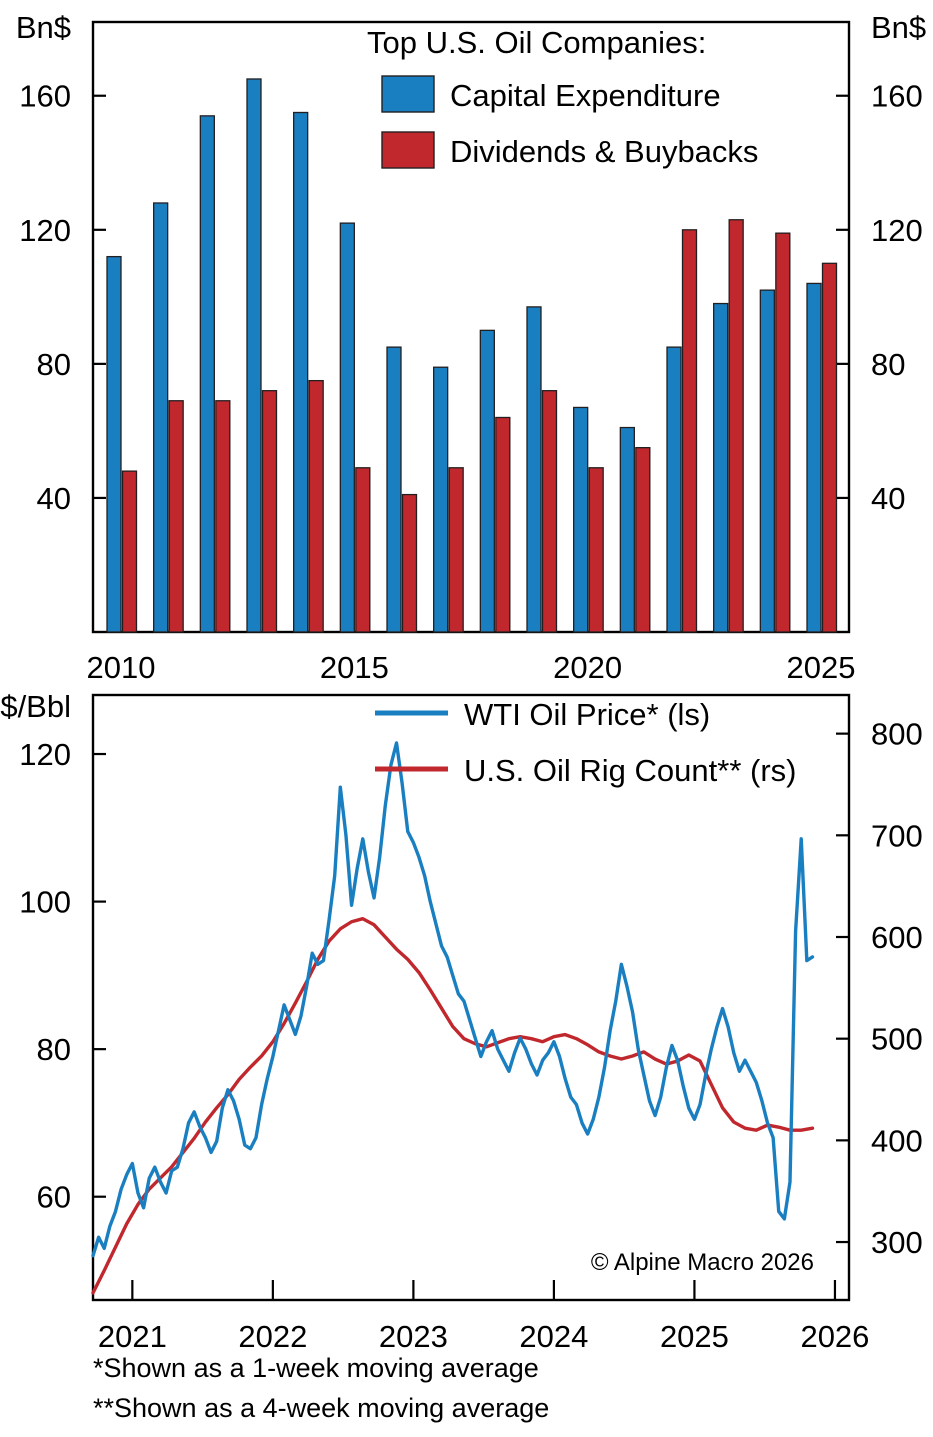  Describe the element at coordinates (441, 499) in the screenshot. I see `bar-capex-2017` at that location.